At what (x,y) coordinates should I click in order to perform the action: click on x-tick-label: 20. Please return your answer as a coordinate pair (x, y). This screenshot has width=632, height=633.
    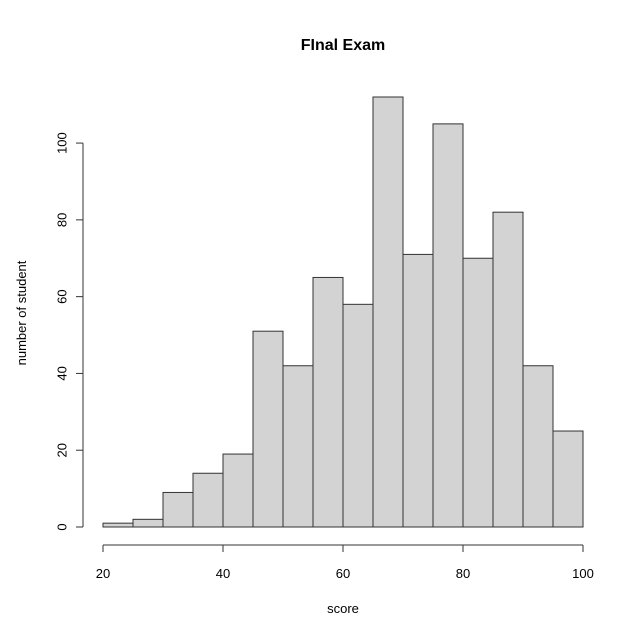
    Looking at the image, I should click on (103, 573).